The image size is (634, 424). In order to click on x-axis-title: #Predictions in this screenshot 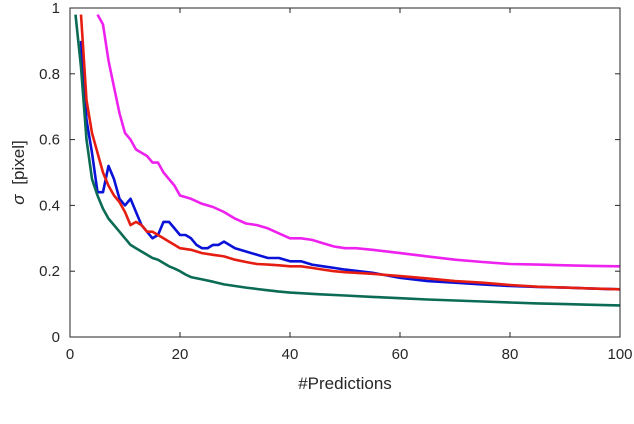, I will do `click(345, 383)`.